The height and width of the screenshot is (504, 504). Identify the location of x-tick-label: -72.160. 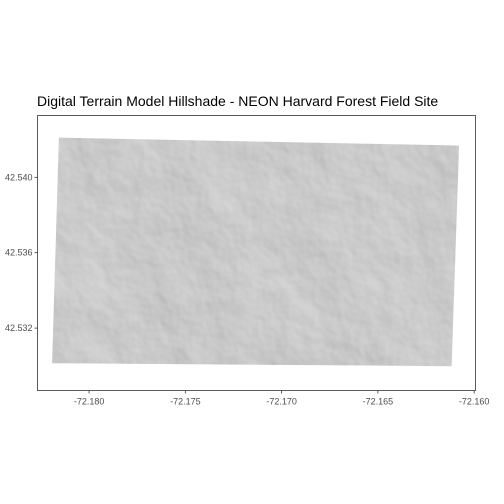
(474, 402).